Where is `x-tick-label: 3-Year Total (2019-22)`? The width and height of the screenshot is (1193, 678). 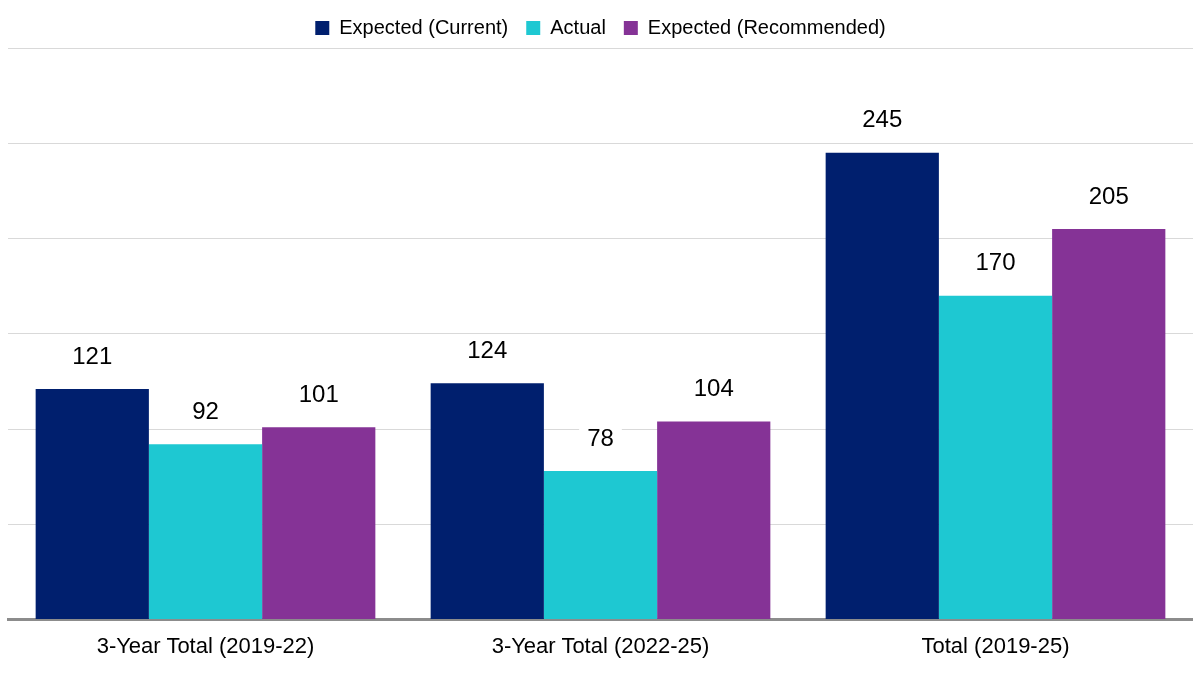 x-tick-label: 3-Year Total (2019-22) is located at coordinates (205, 645).